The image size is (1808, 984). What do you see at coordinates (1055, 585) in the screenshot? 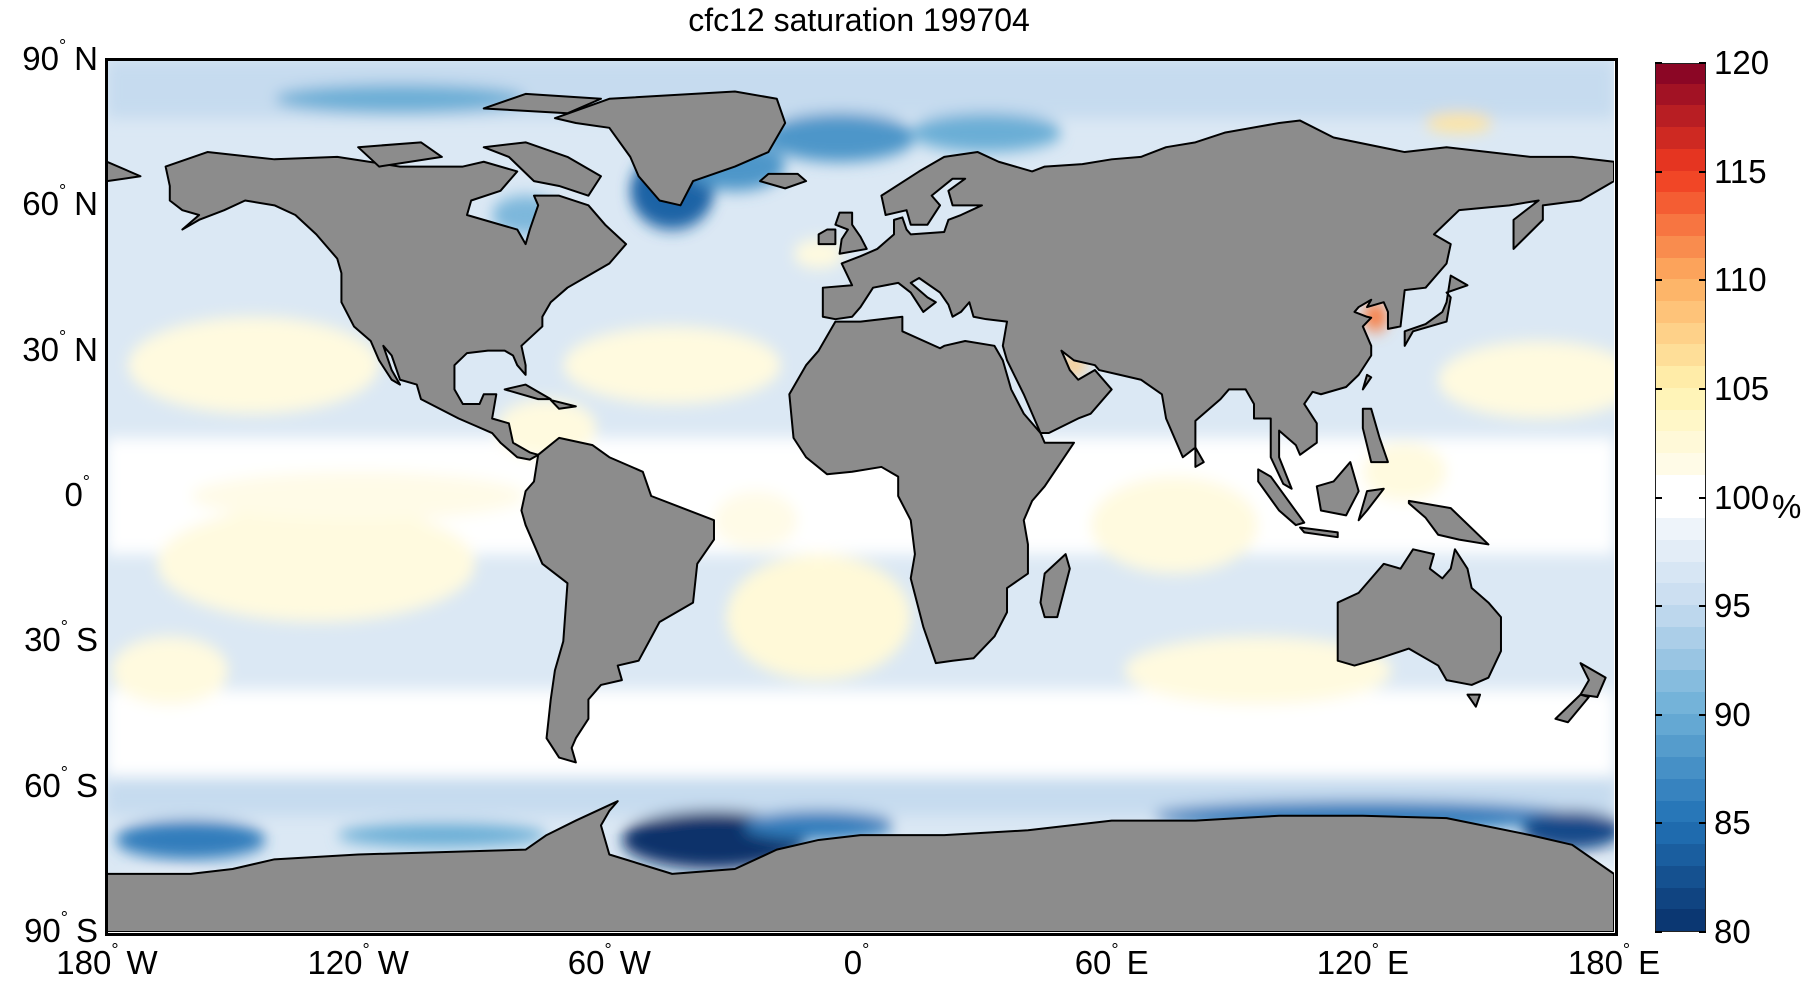
I see `land-madagascar` at bounding box center [1055, 585].